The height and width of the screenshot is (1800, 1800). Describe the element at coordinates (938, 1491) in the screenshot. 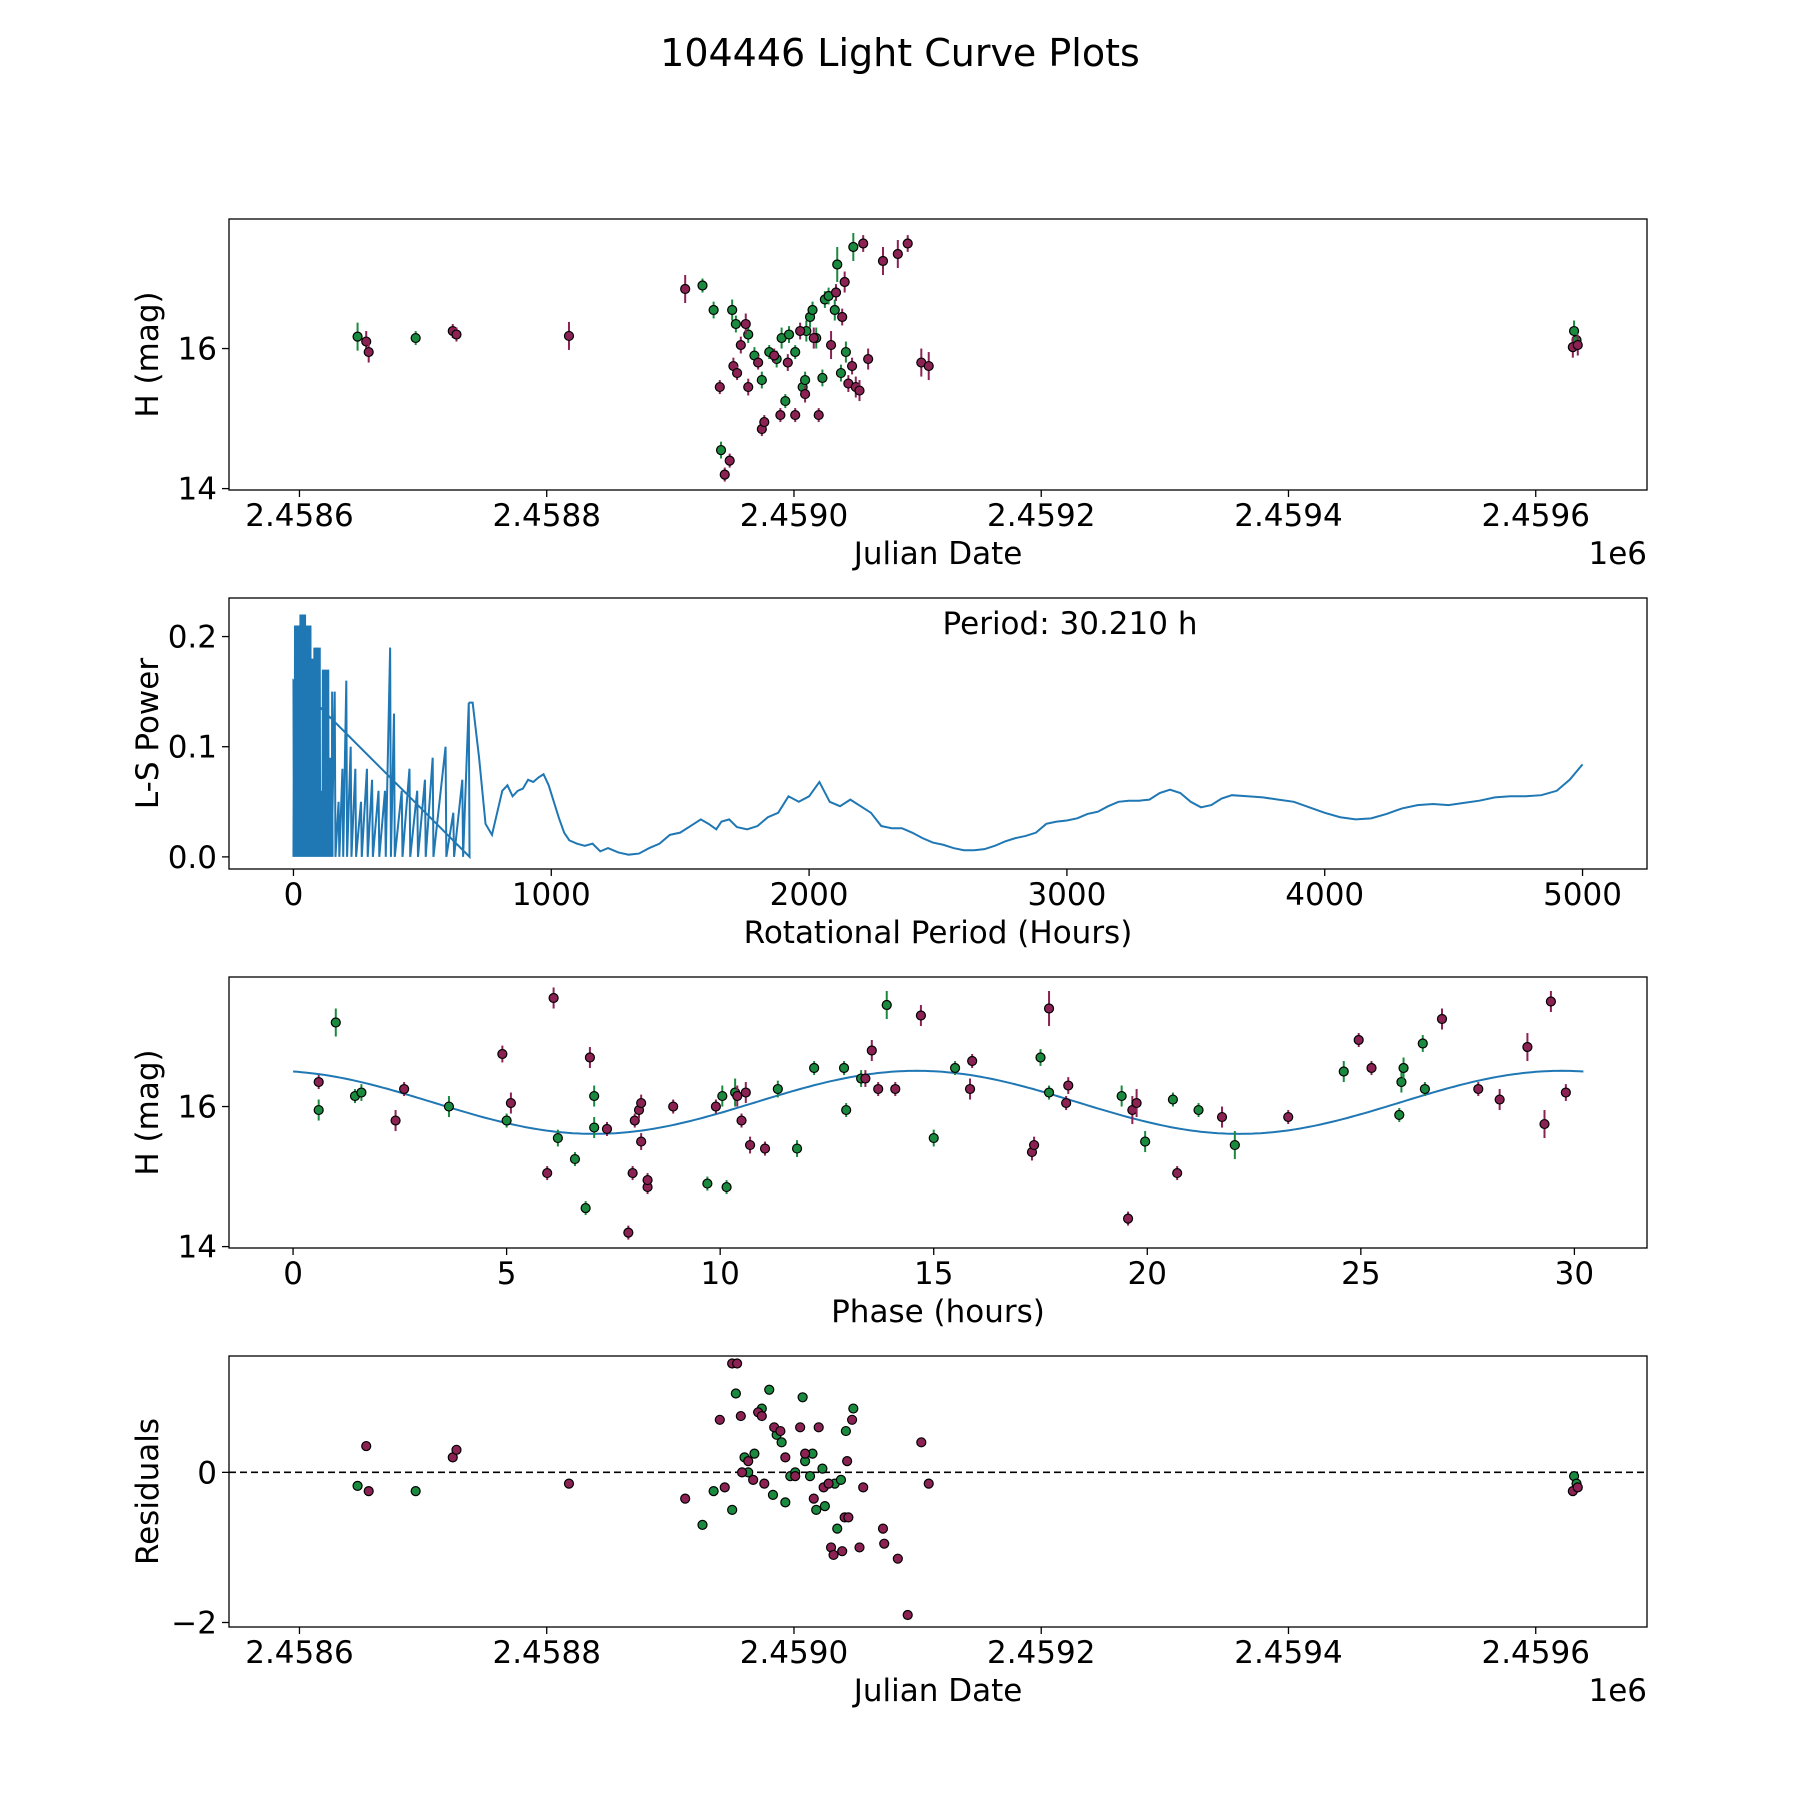

I see `residuals-frame` at that location.